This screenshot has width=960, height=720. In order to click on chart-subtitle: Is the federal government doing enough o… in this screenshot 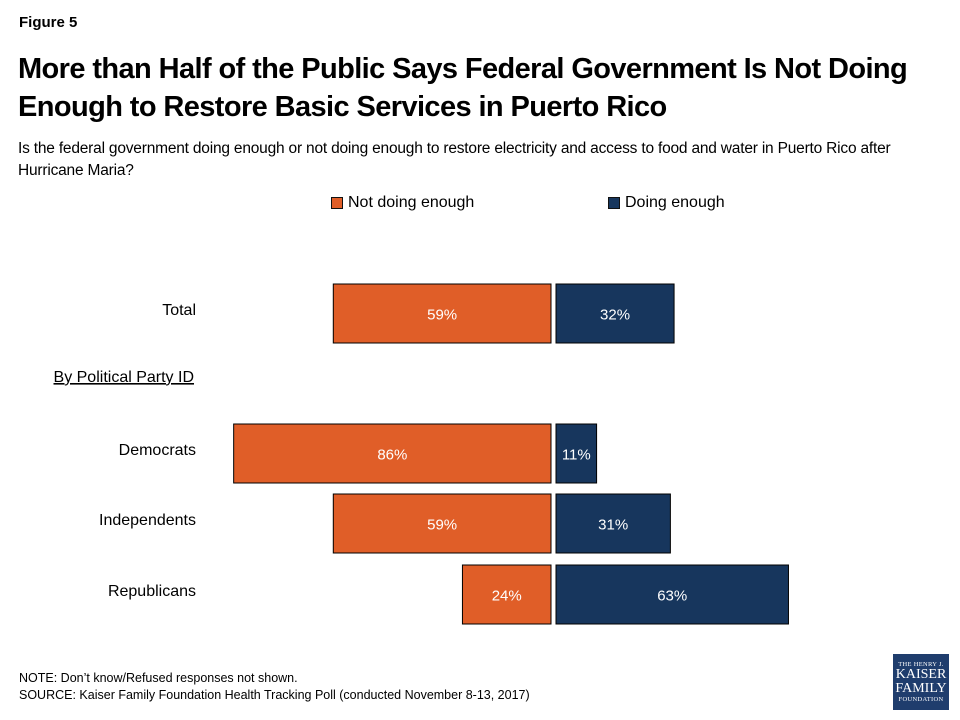, I will do `click(454, 159)`.